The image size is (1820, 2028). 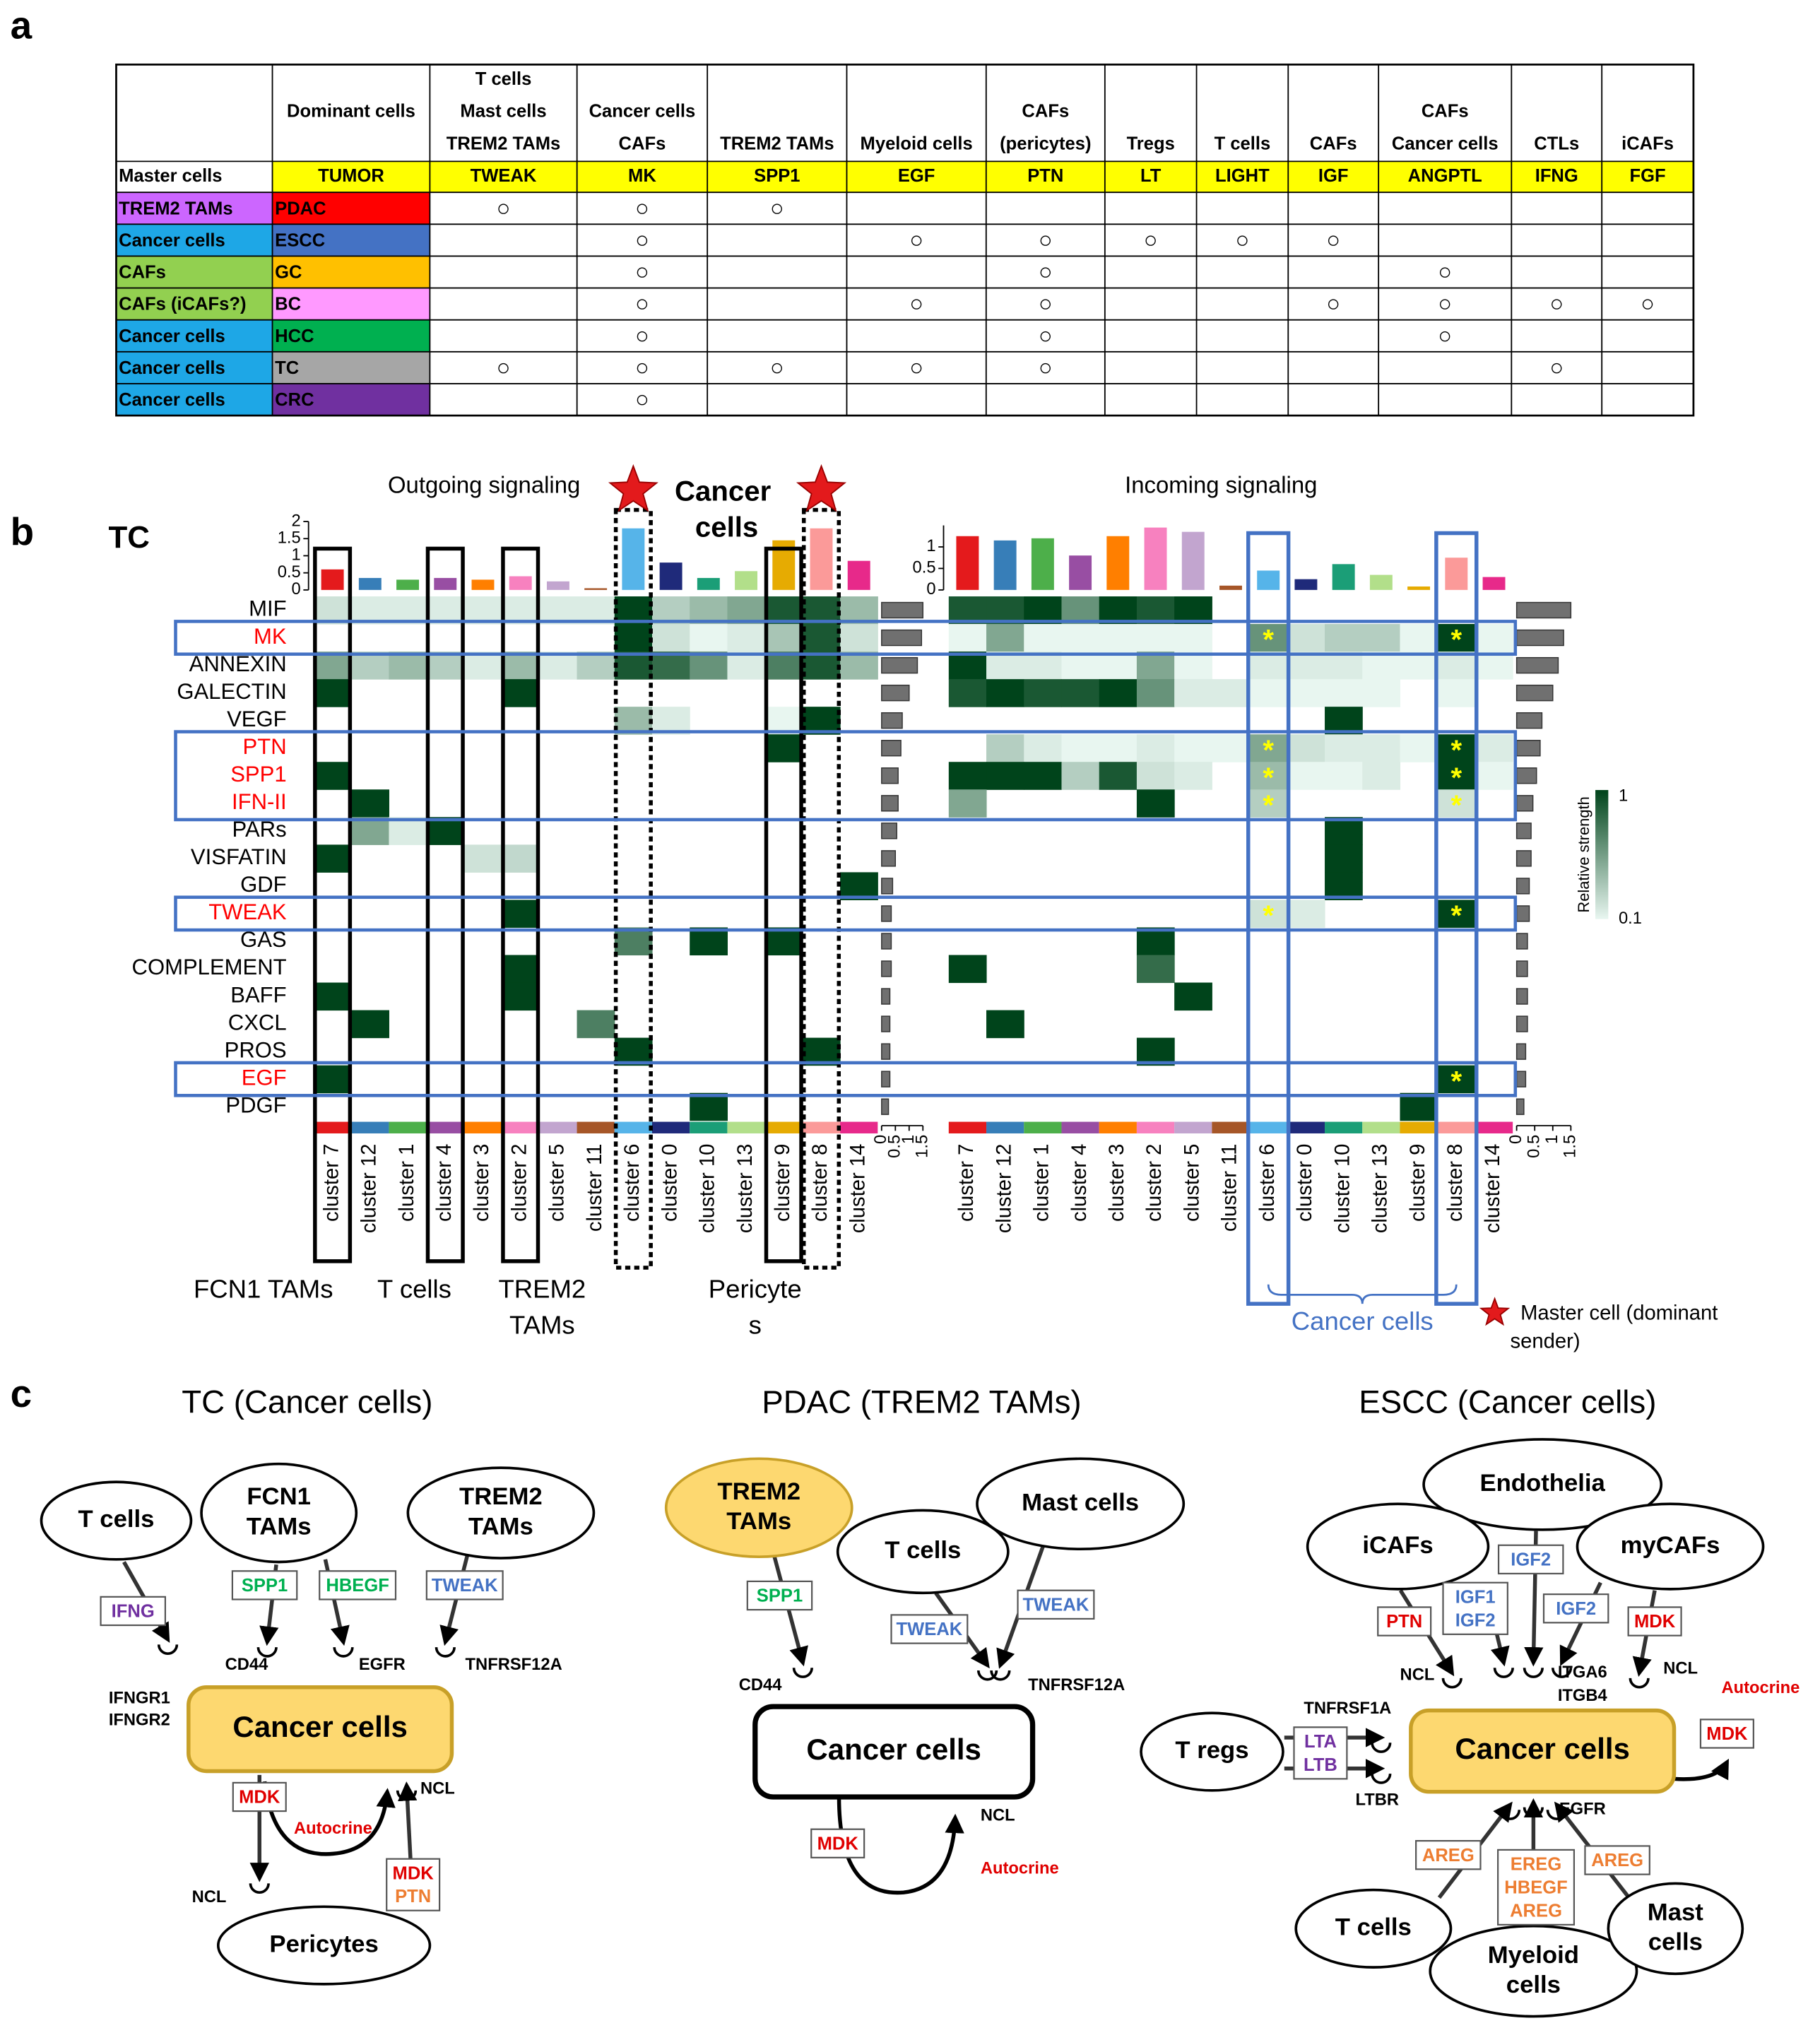 I want to click on master-header: MK, so click(x=642, y=176).